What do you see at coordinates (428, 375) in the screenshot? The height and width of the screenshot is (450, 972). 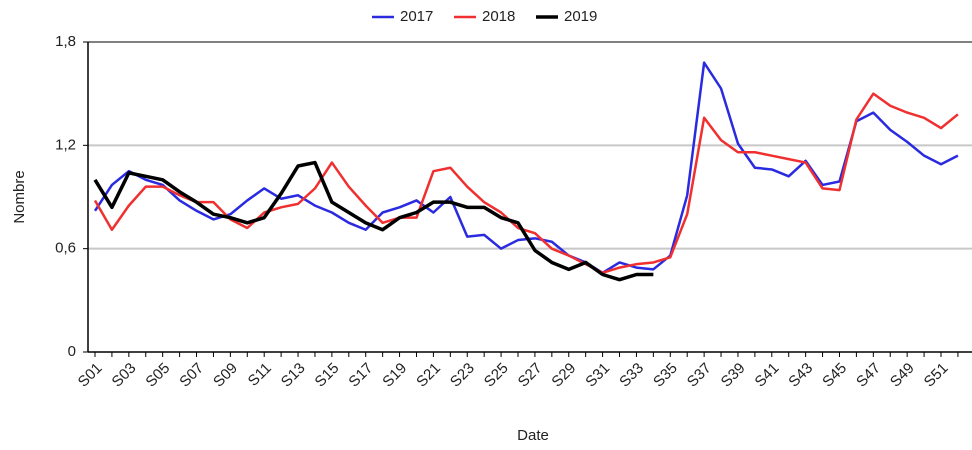 I see `x-tick-label: S21` at bounding box center [428, 375].